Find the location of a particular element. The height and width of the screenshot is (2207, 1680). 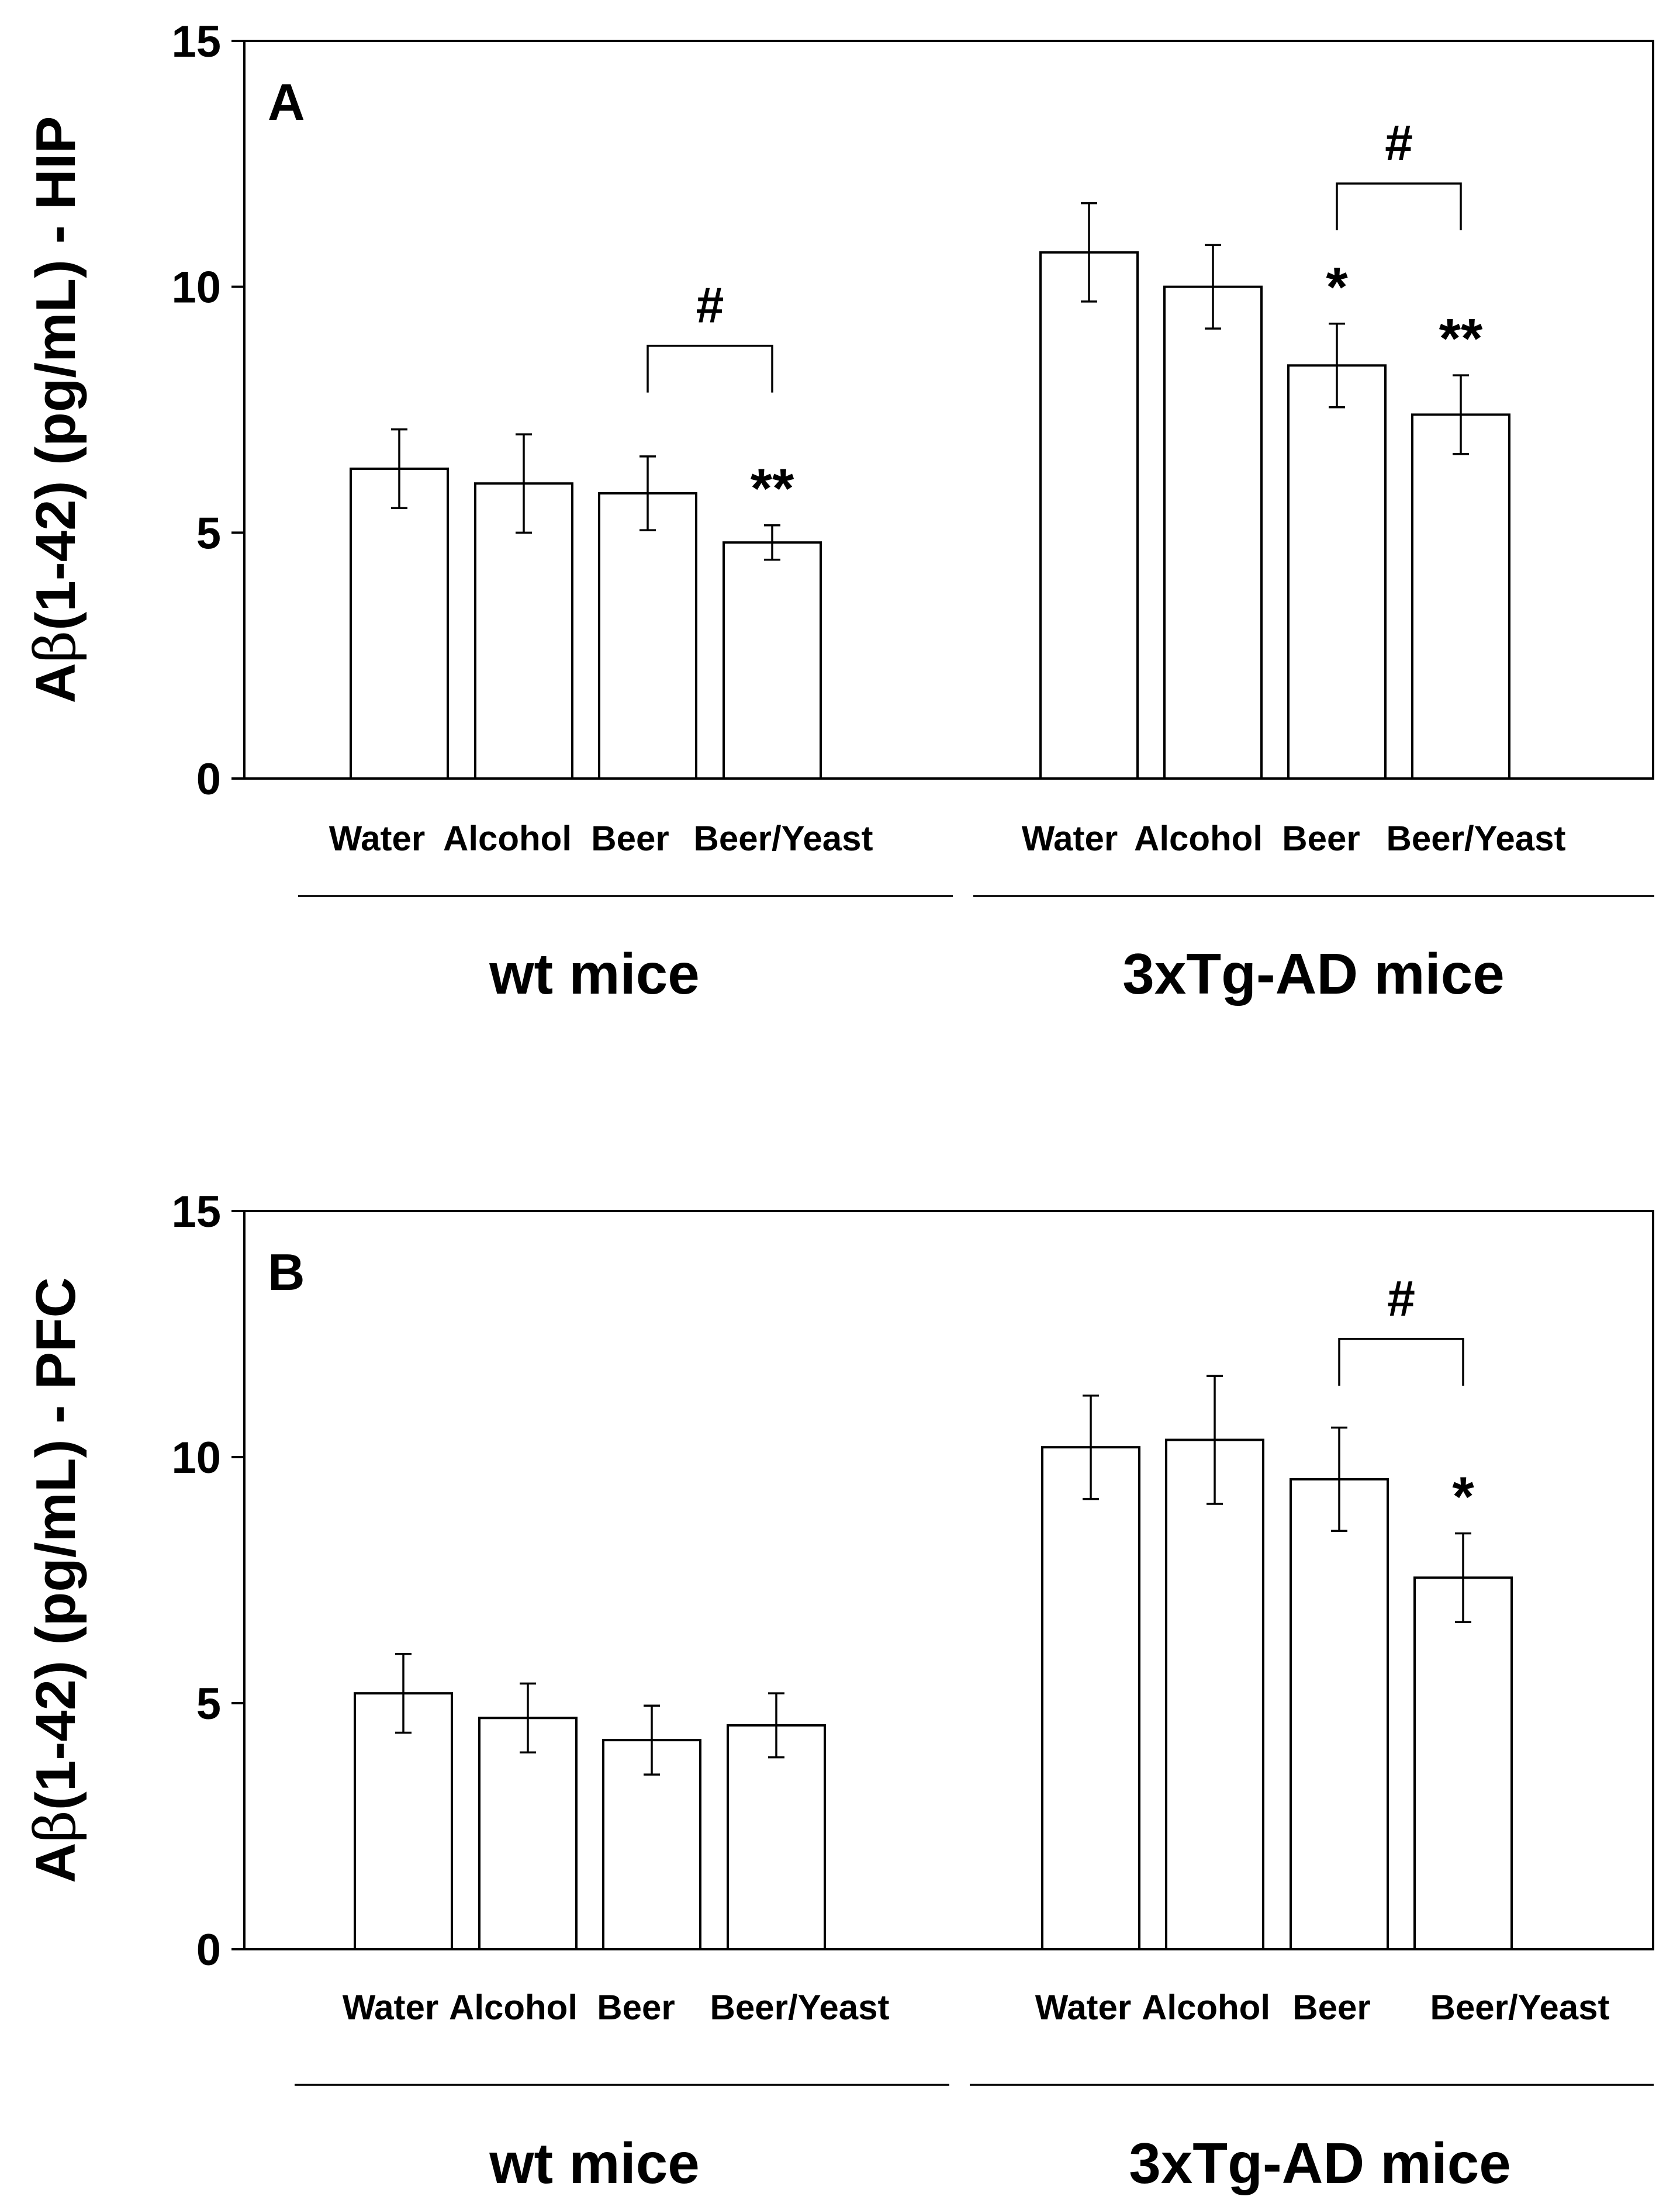

y-axis-label: Aβ(1-42) (pg/mL) - PFC is located at coordinates (55, 1580).